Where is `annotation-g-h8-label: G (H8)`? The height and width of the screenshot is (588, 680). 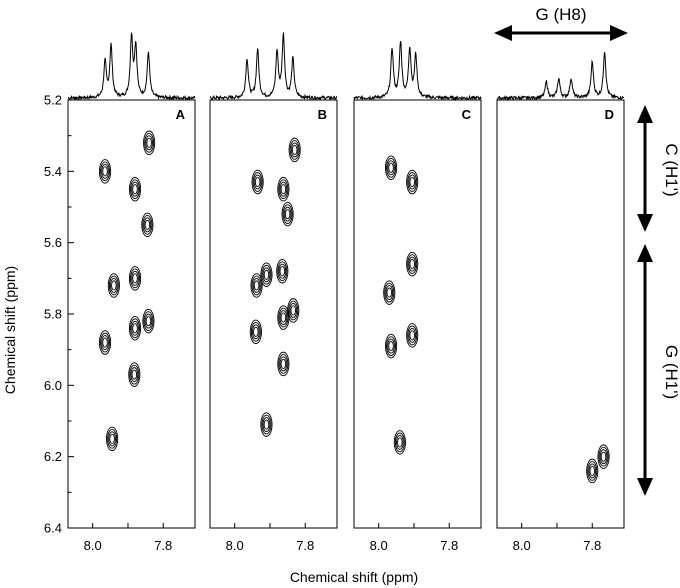 annotation-g-h8-label: G (H8) is located at coordinates (561, 14).